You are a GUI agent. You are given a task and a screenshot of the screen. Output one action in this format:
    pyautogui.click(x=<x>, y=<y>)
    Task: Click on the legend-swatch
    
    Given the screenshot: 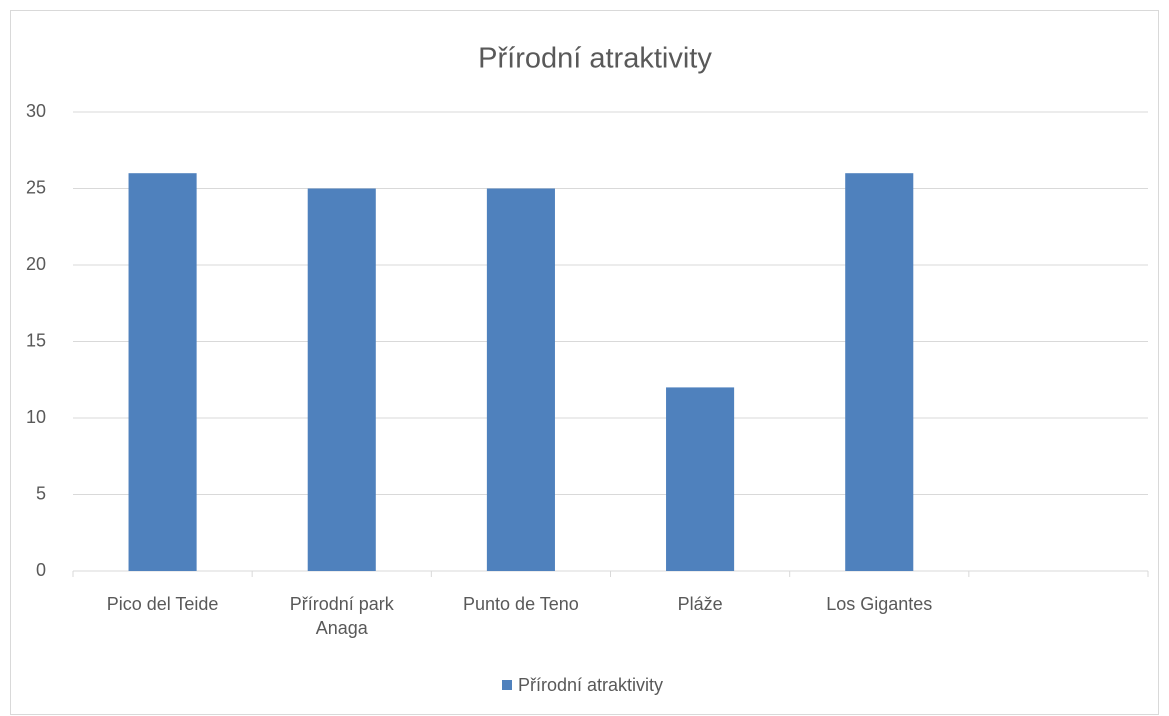 What is the action you would take?
    pyautogui.click(x=507, y=685)
    